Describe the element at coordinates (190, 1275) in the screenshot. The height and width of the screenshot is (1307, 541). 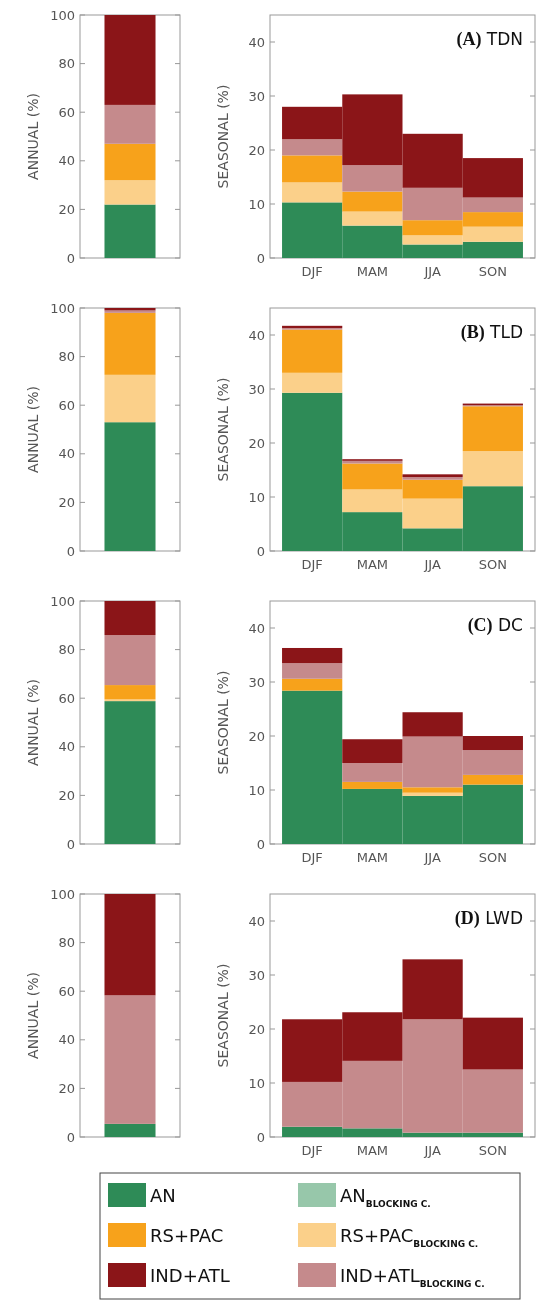
I see `legend-label: IND+ATL` at that location.